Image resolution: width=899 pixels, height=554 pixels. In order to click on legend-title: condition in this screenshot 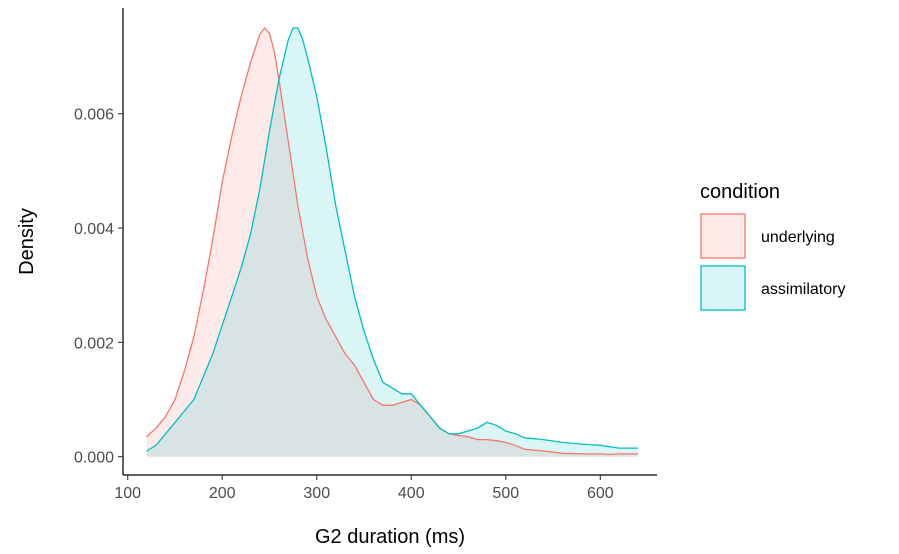, I will do `click(740, 192)`.